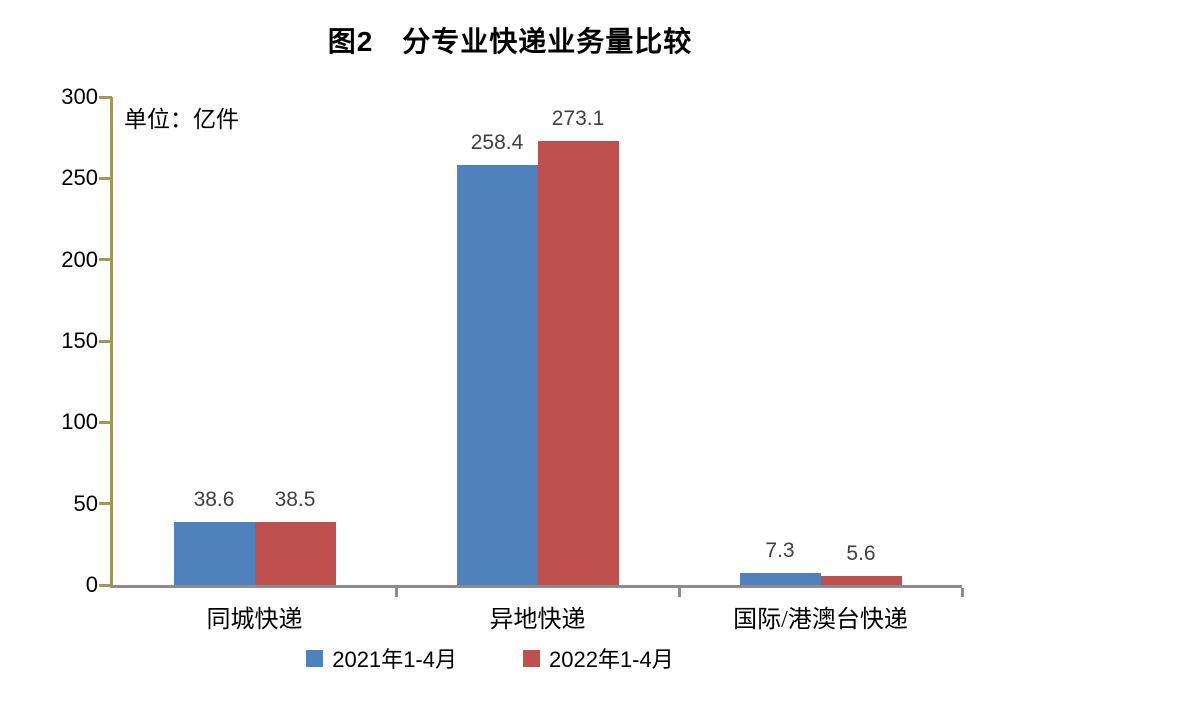 The image size is (1180, 714). I want to click on legend-item: 2021年1-4月, so click(381, 658).